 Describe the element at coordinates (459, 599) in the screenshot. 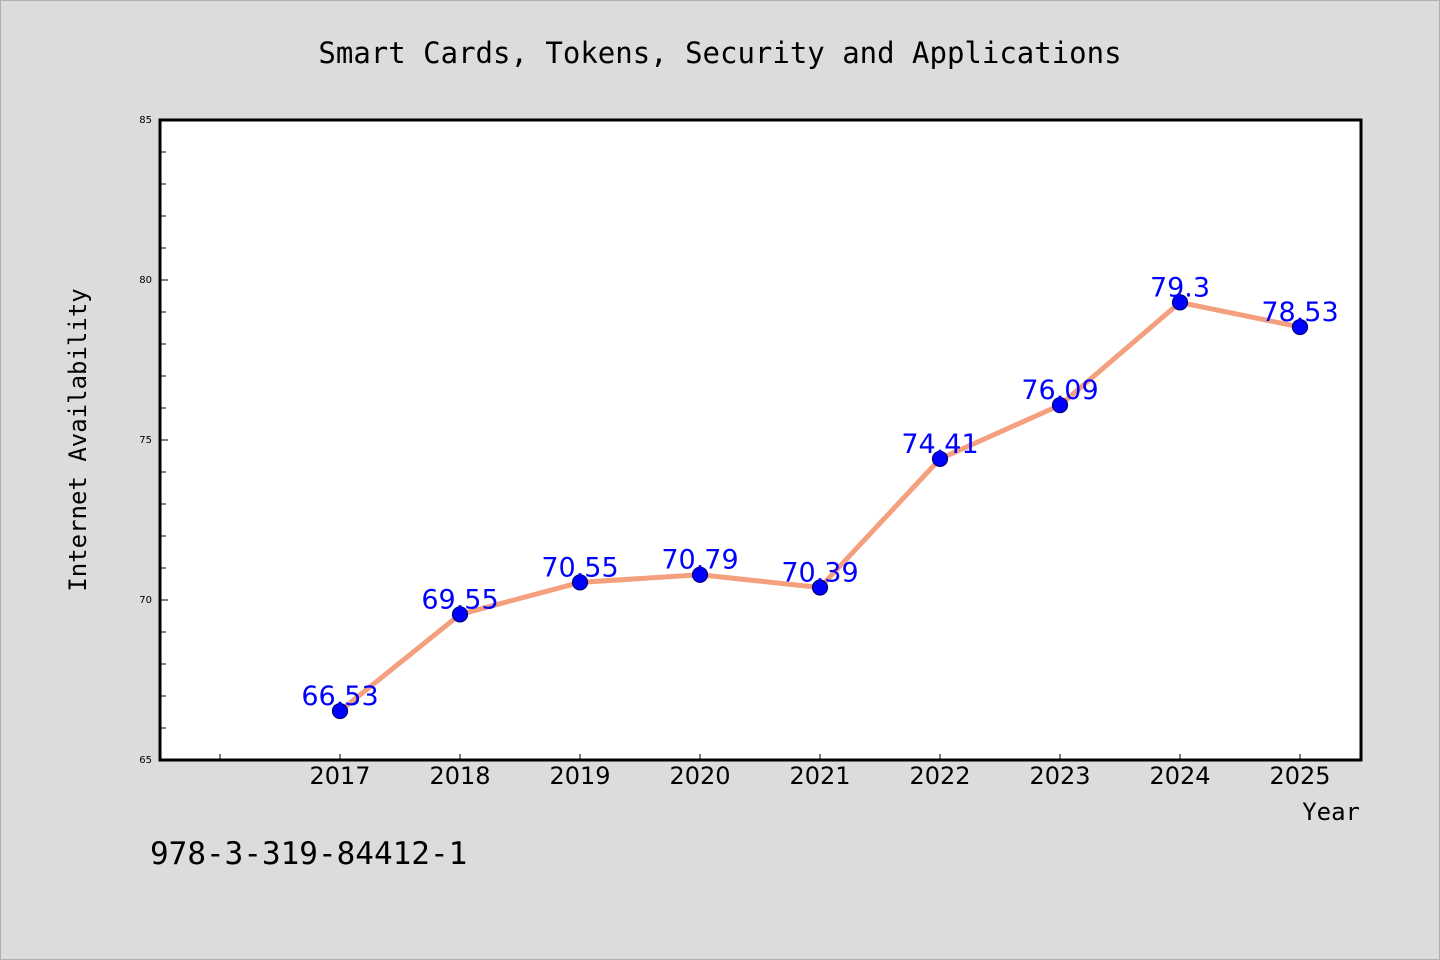

I see `data-label: 69.55` at that location.